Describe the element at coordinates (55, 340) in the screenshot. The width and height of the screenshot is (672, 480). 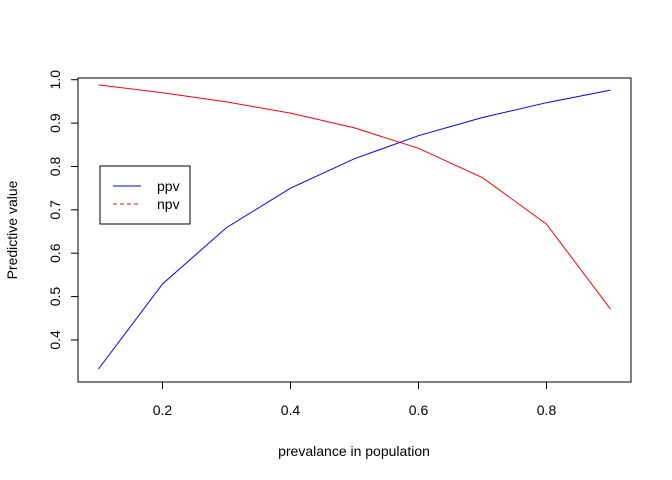
I see `y-tick-label: 0.4` at that location.